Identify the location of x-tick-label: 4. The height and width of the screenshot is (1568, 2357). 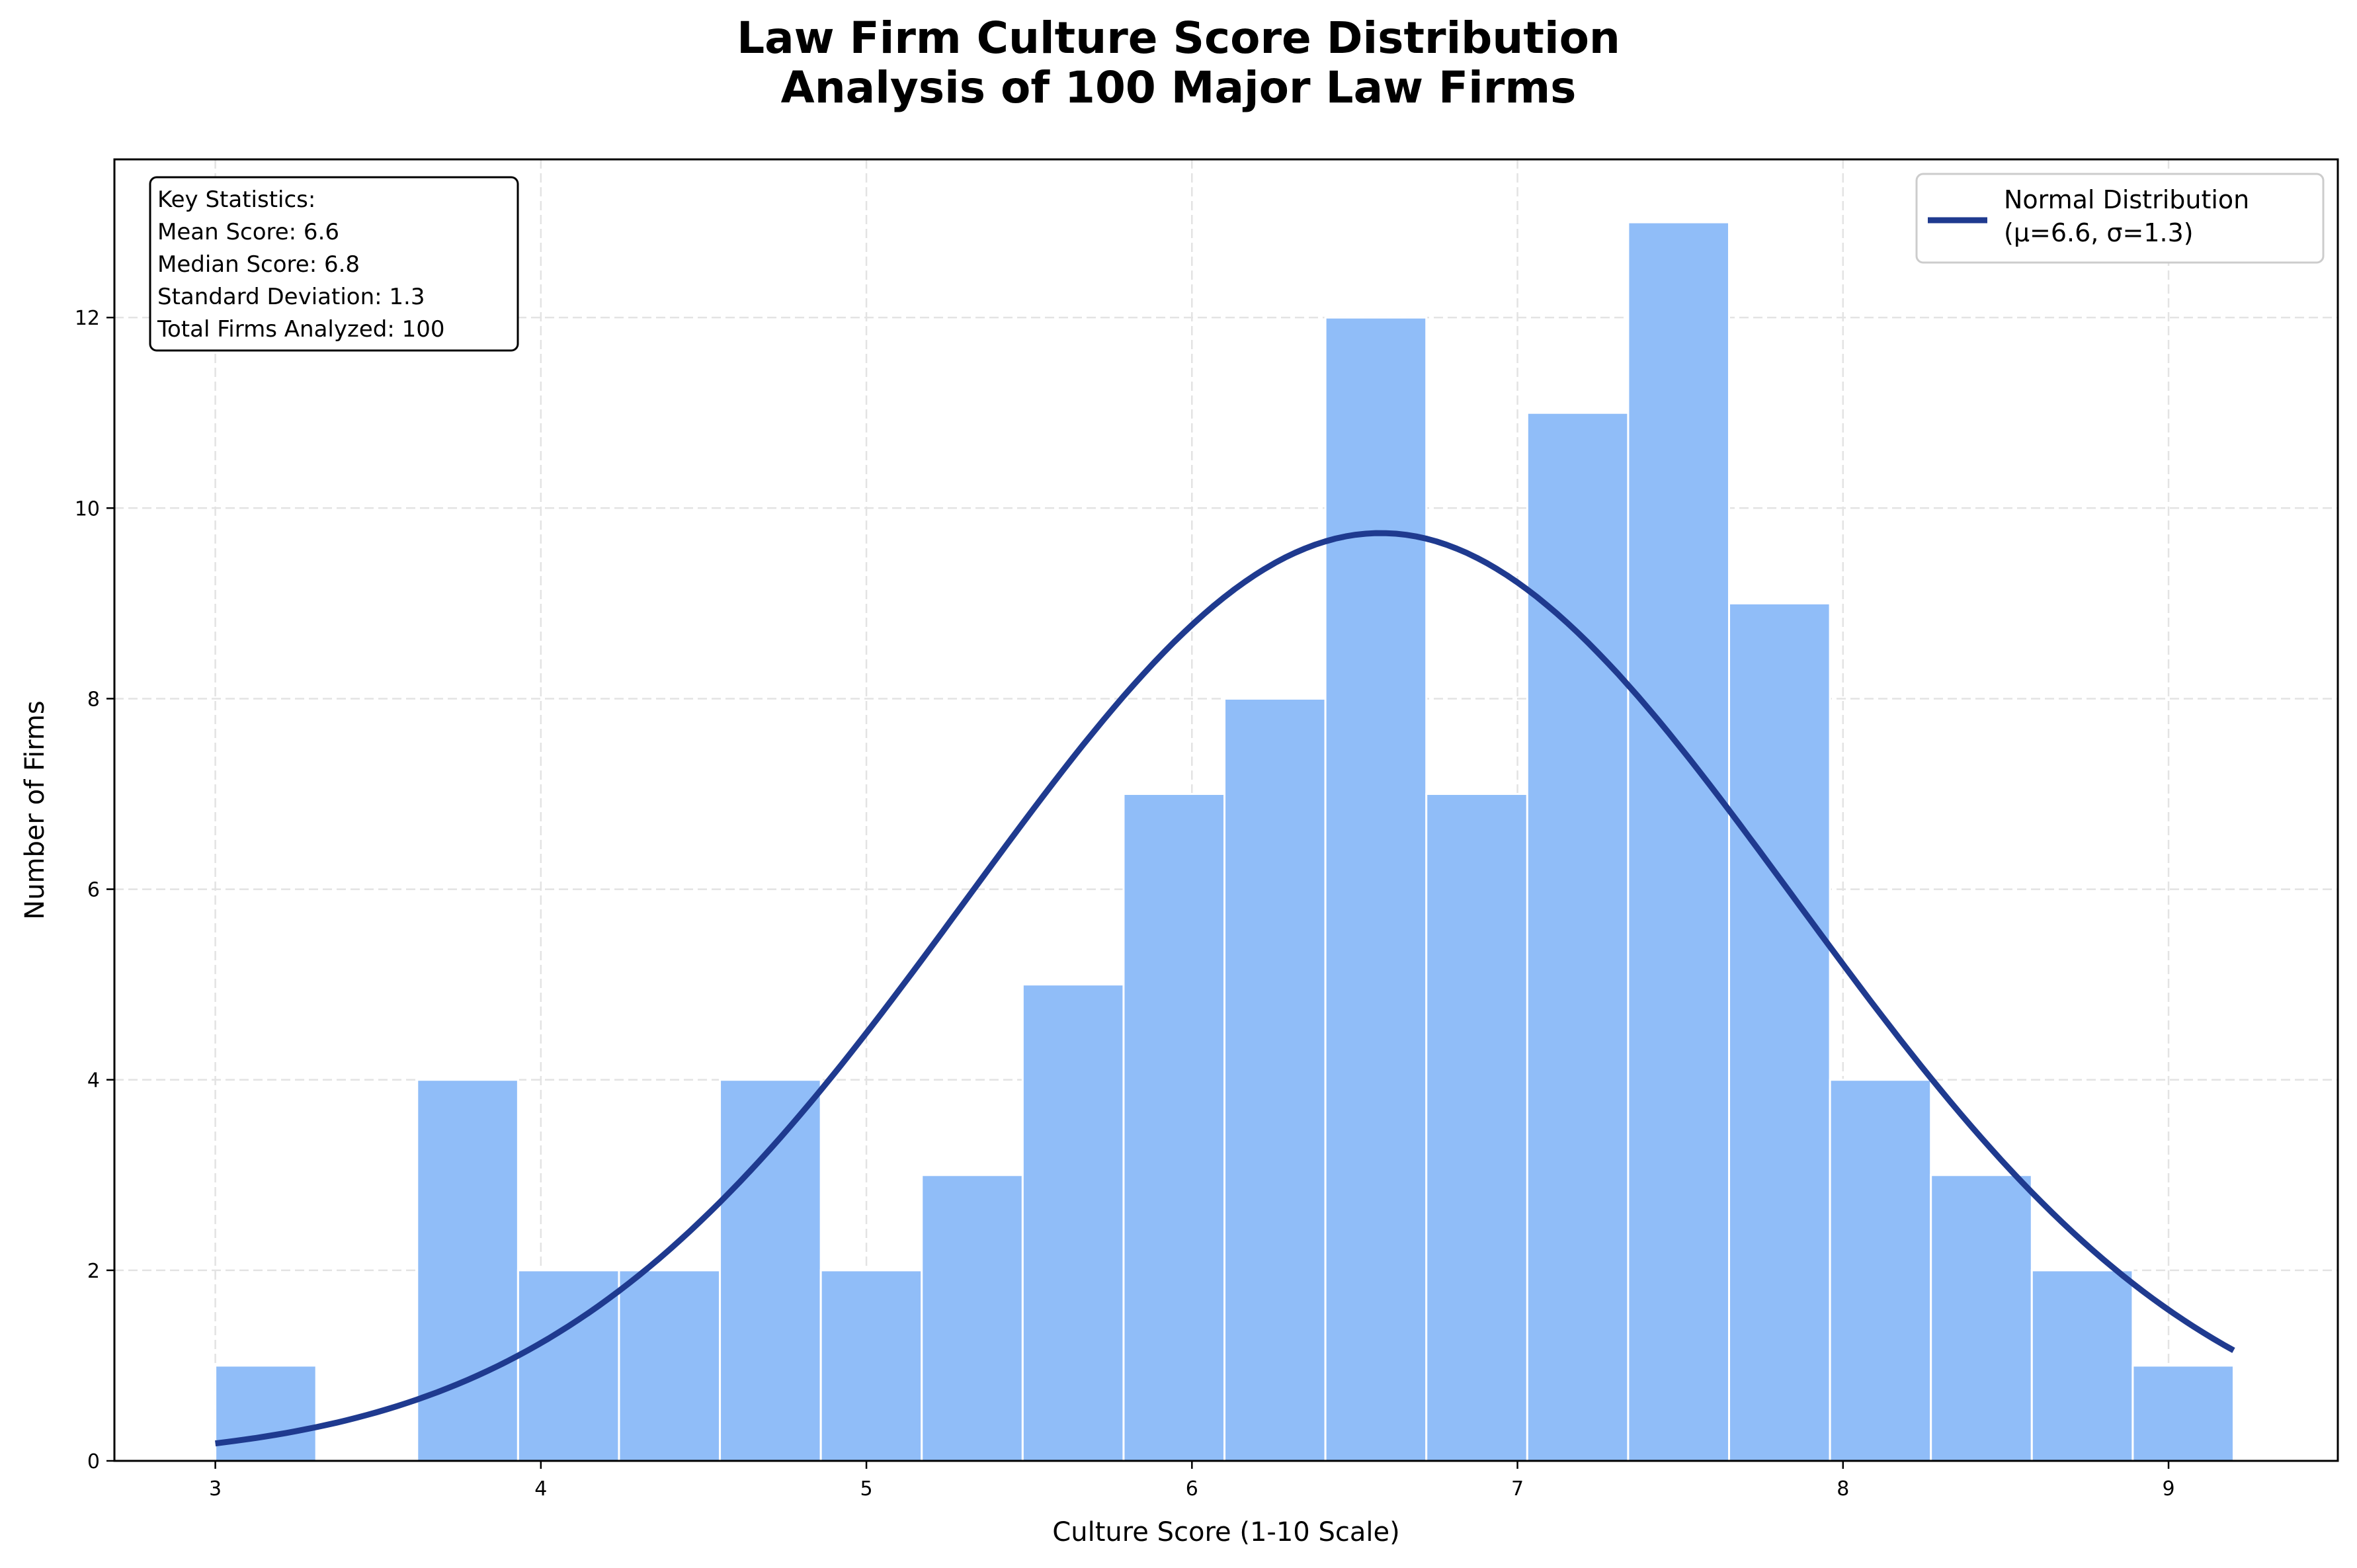
(540, 1489).